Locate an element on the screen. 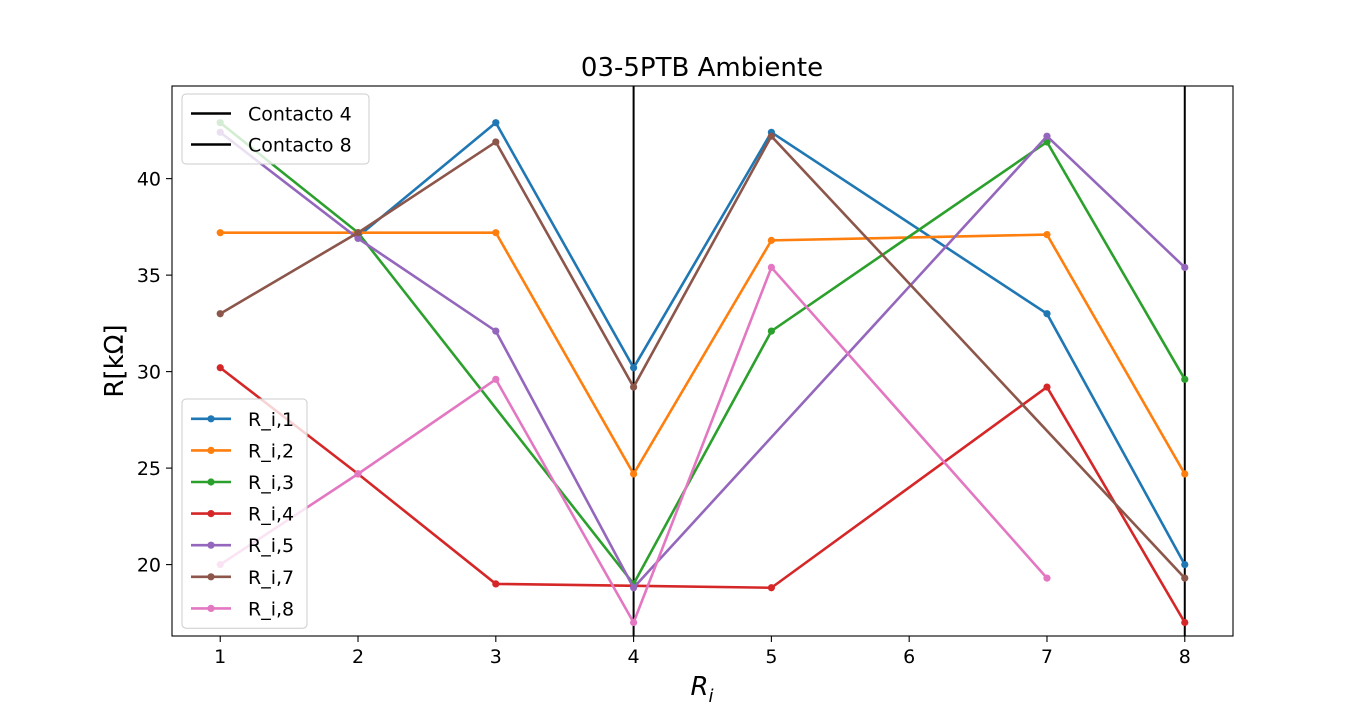 This screenshot has width=1370, height=719. legend-entry-r-i-4: R_i,4 is located at coordinates (242, 515).